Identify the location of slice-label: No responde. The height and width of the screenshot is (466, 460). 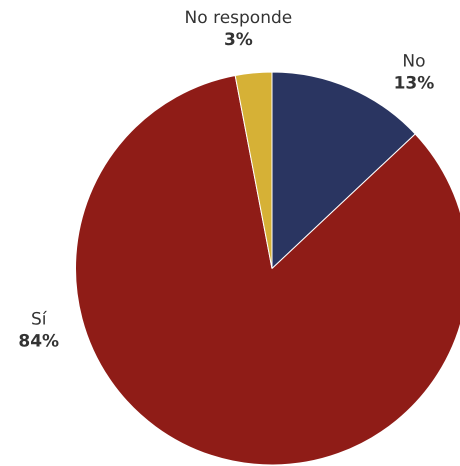
(238, 18).